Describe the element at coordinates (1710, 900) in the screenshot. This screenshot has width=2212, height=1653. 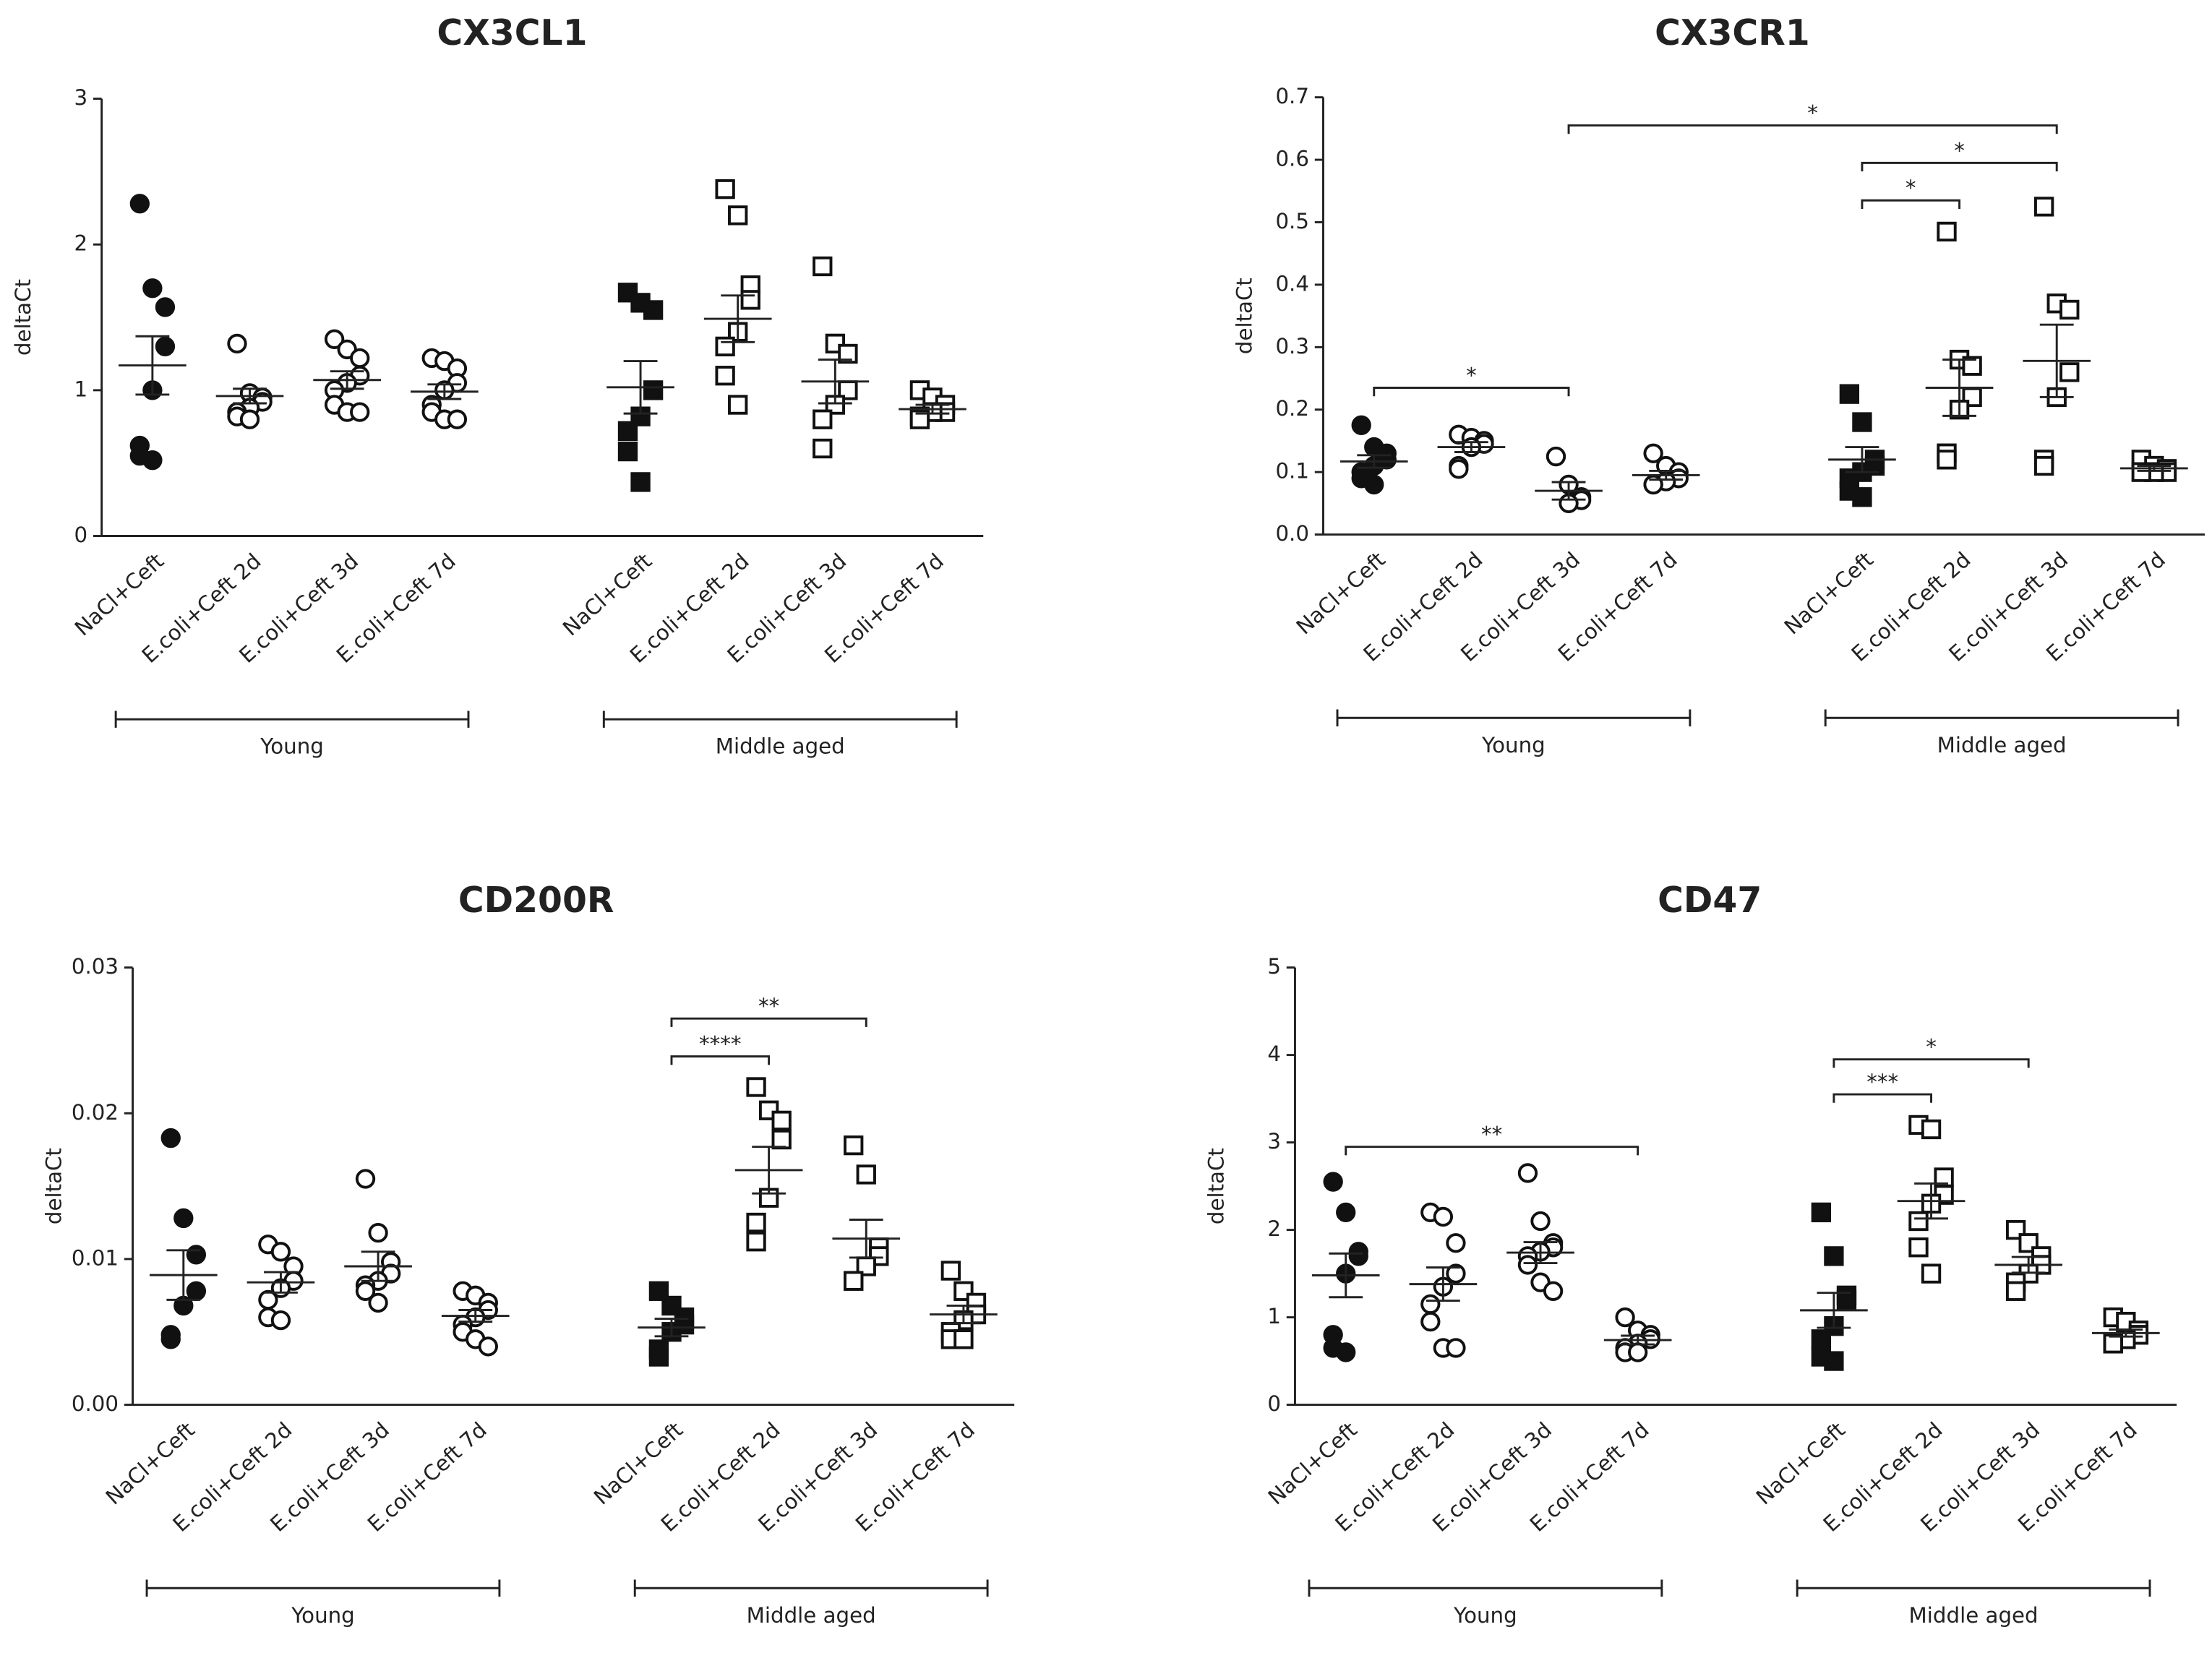
I see `chart-title: CD47` at that location.